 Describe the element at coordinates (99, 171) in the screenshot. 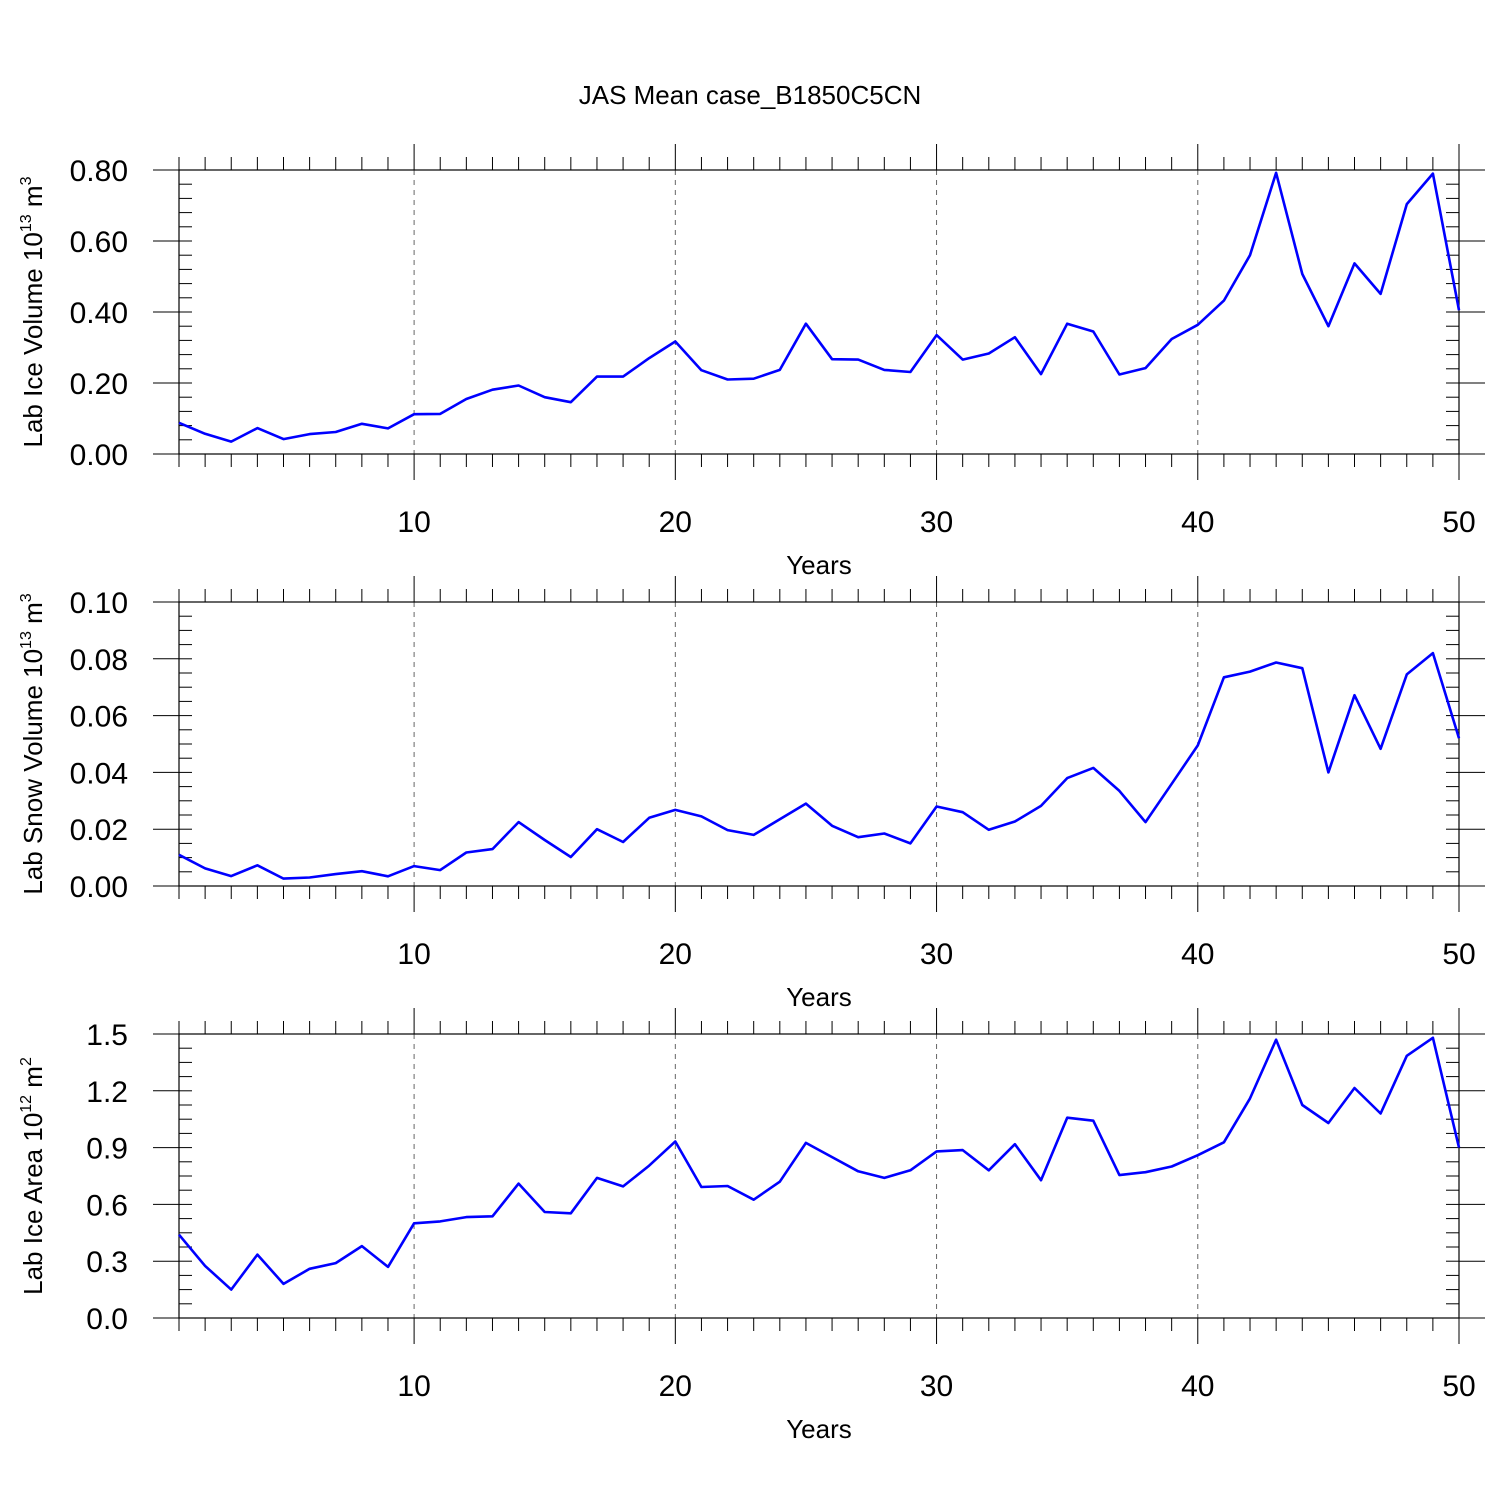

I see `y-tick-label: 0.80` at that location.